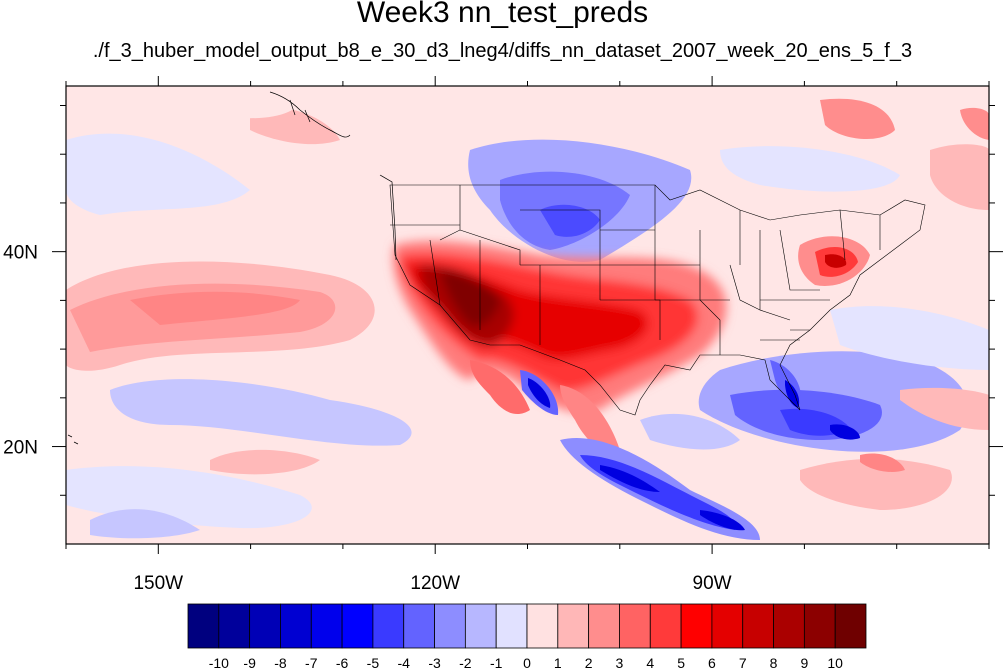  I want to click on colorbar-label: 3, so click(620, 663).